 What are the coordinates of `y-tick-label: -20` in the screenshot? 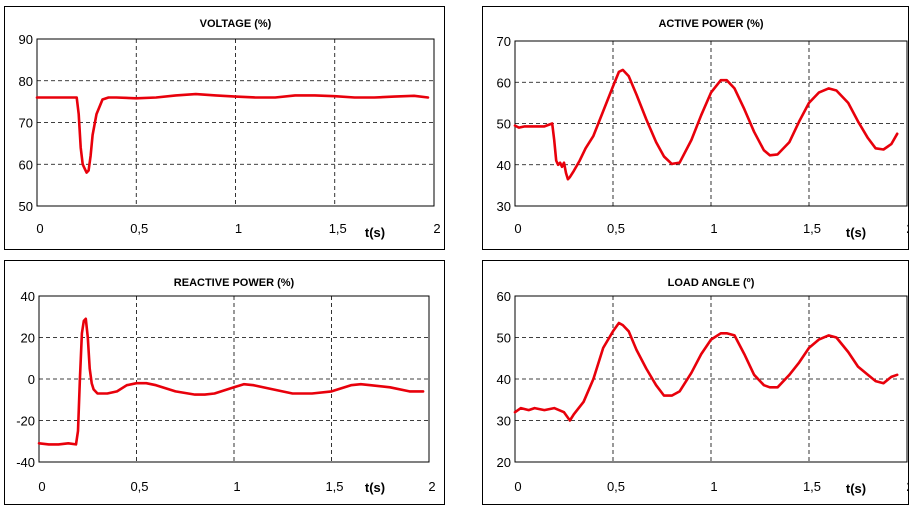 It's located at (25, 421).